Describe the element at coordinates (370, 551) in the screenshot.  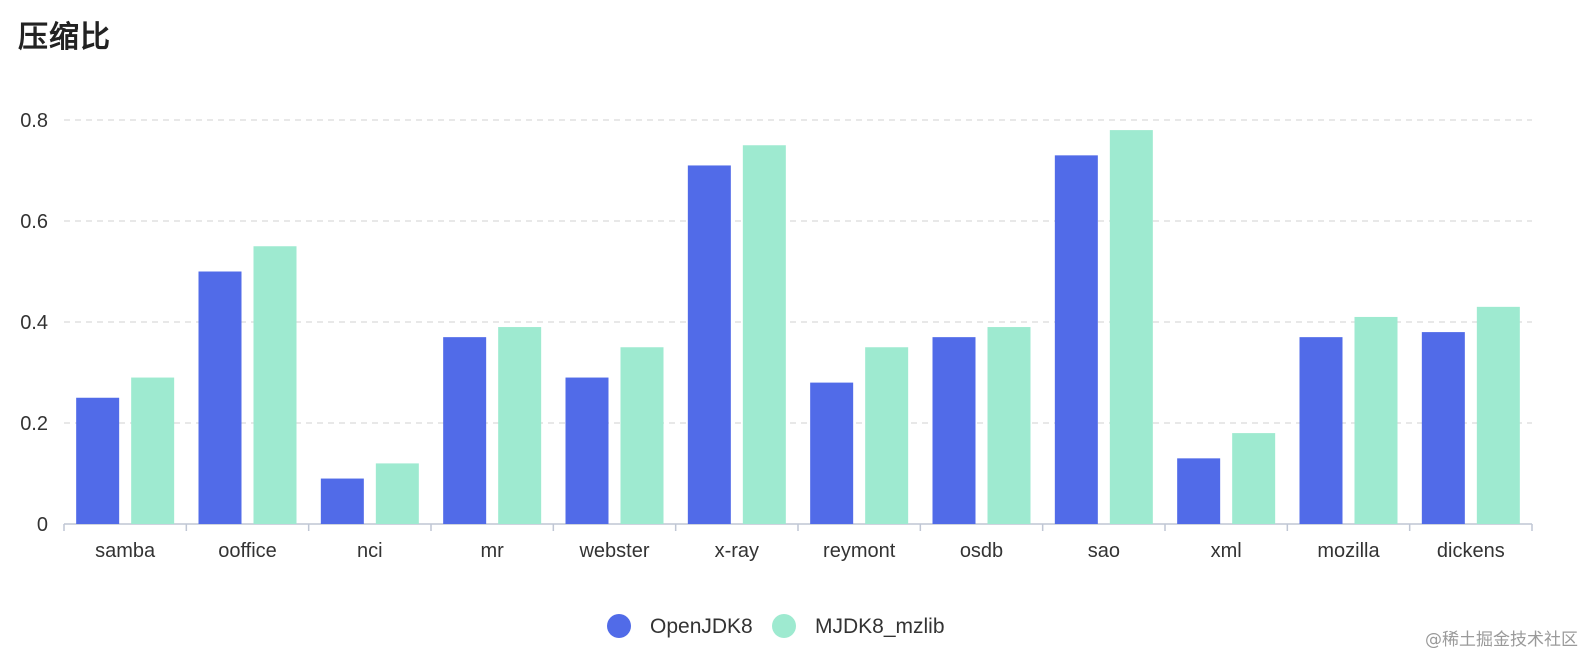
I see `x-tick-label: nci` at that location.